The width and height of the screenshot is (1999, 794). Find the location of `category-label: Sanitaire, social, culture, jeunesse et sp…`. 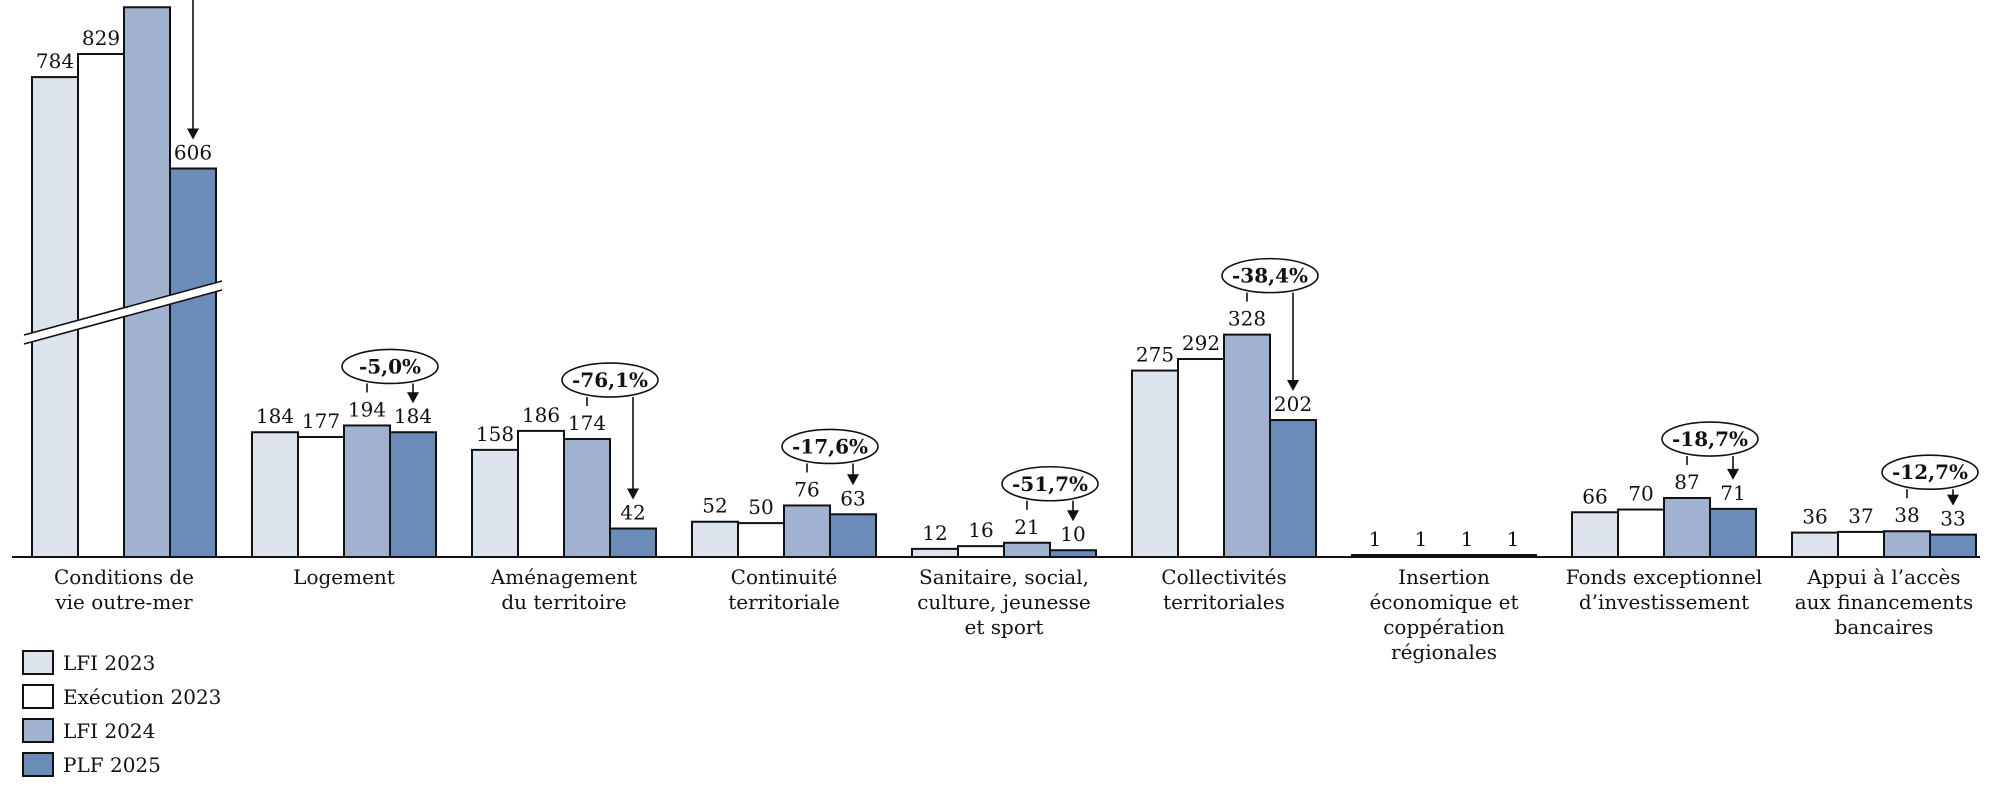

category-label: Sanitaire, social, culture, jeunesse et sp… is located at coordinates (1004, 602).